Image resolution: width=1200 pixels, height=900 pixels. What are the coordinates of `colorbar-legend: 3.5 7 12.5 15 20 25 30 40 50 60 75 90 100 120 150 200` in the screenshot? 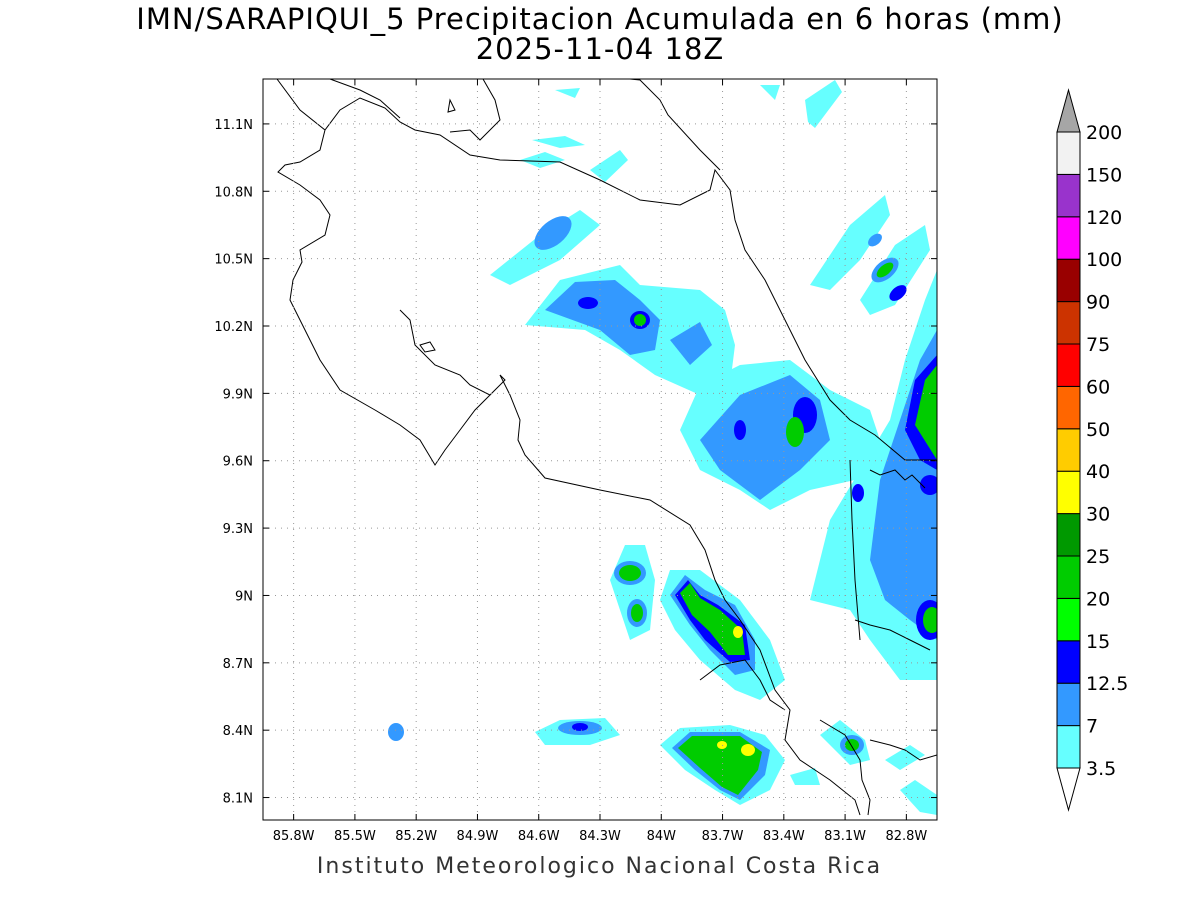 It's located at (1092, 450).